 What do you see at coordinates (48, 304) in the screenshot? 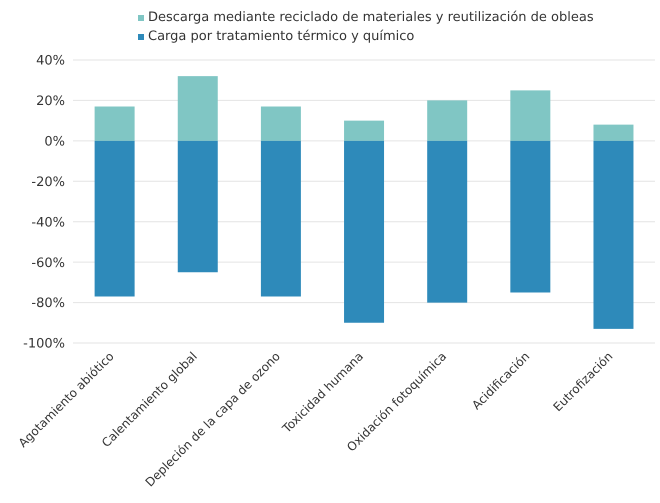
I see `y-tick-label: -80%` at bounding box center [48, 304].